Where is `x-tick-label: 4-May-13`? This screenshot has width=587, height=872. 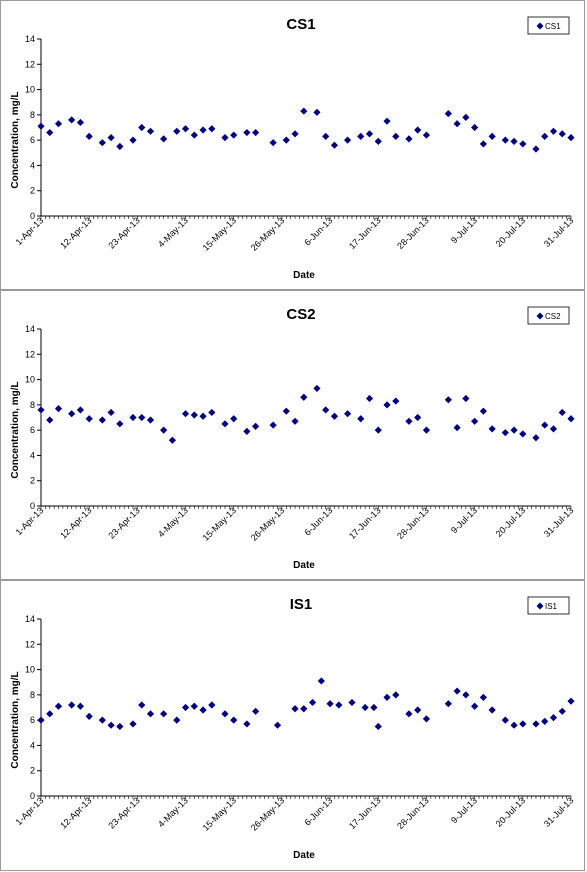
x-tick-label: 4-May-13 is located at coordinates (173, 232).